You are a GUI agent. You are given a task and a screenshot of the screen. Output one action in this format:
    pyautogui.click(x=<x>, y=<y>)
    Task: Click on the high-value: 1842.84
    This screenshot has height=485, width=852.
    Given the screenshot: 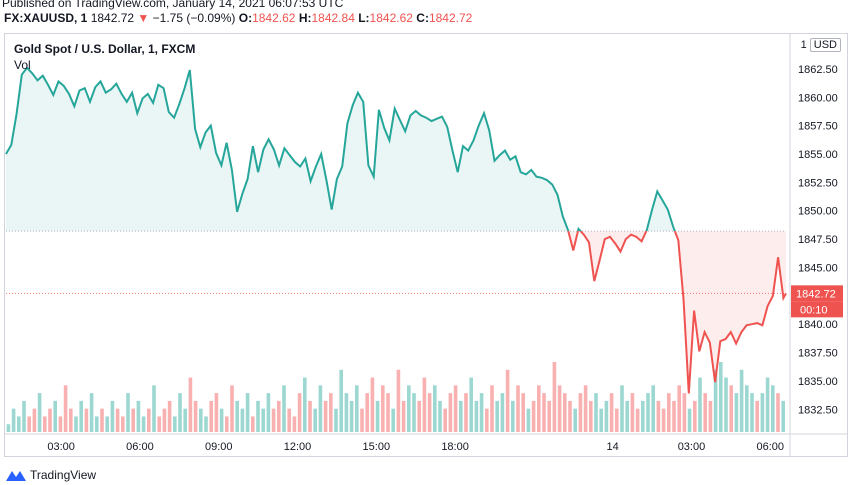 What is the action you would take?
    pyautogui.click(x=333, y=18)
    